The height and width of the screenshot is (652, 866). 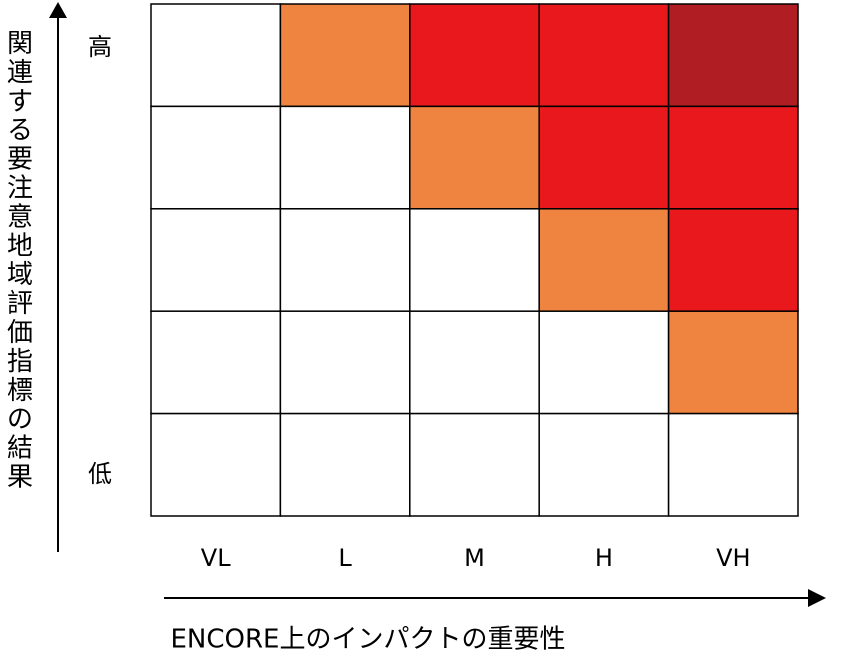 What do you see at coordinates (604, 55) in the screenshot?
I see `heatmap-cell-r1-c4` at bounding box center [604, 55].